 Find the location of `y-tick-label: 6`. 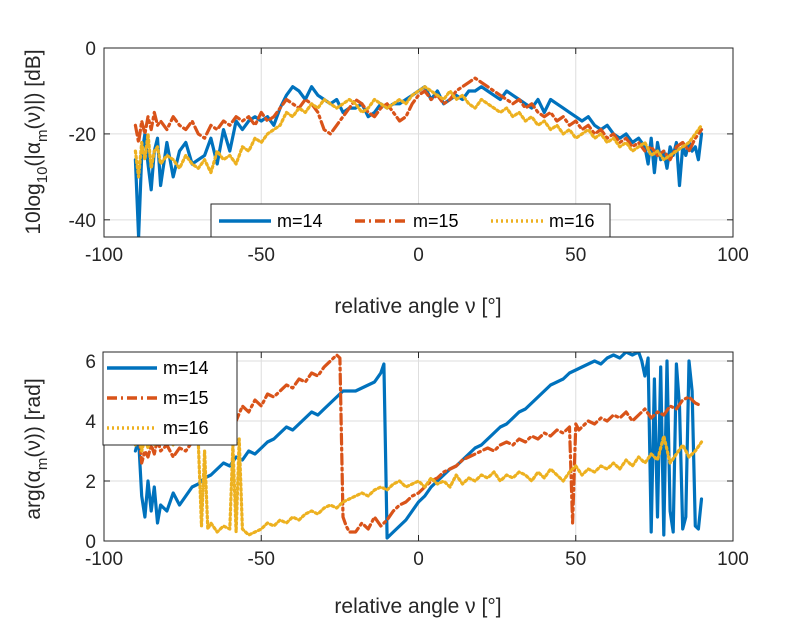

y-tick-label: 6 is located at coordinates (90, 362).